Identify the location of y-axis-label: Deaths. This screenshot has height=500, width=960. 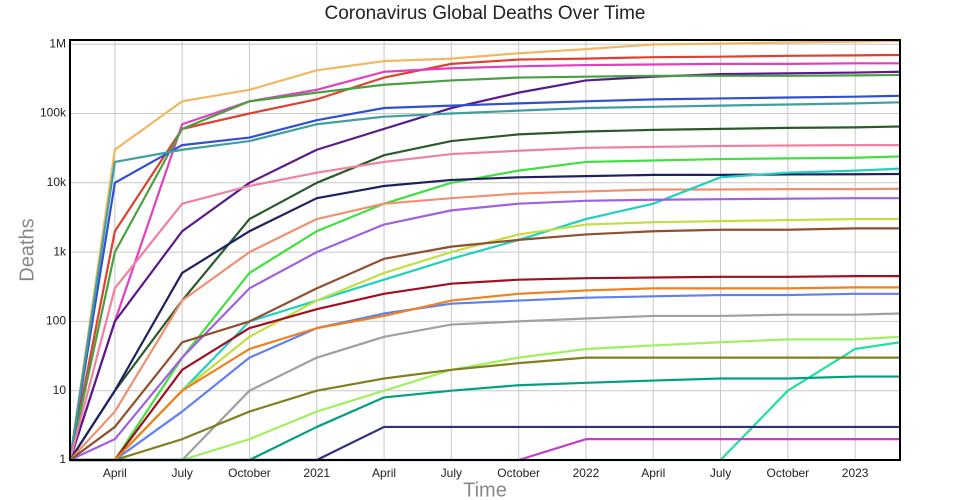
(27, 249).